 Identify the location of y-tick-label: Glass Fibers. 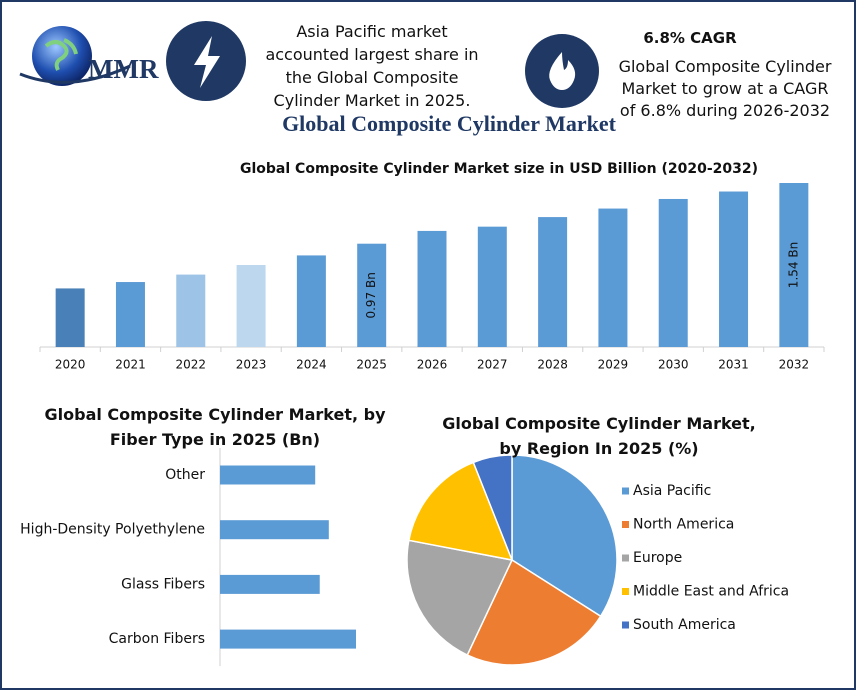
(163, 584).